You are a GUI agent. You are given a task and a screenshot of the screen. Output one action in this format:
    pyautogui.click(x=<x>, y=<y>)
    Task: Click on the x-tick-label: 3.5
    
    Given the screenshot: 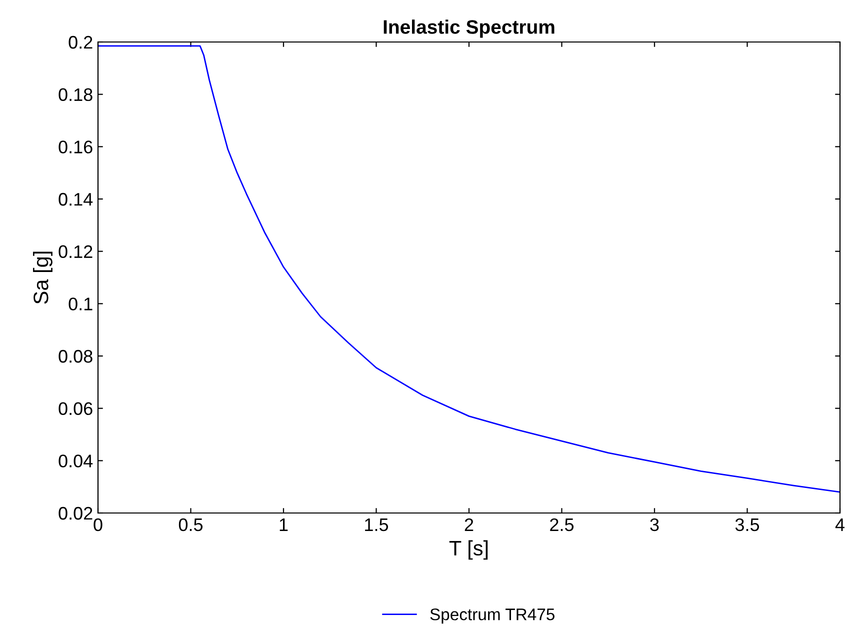 What is the action you would take?
    pyautogui.click(x=747, y=525)
    